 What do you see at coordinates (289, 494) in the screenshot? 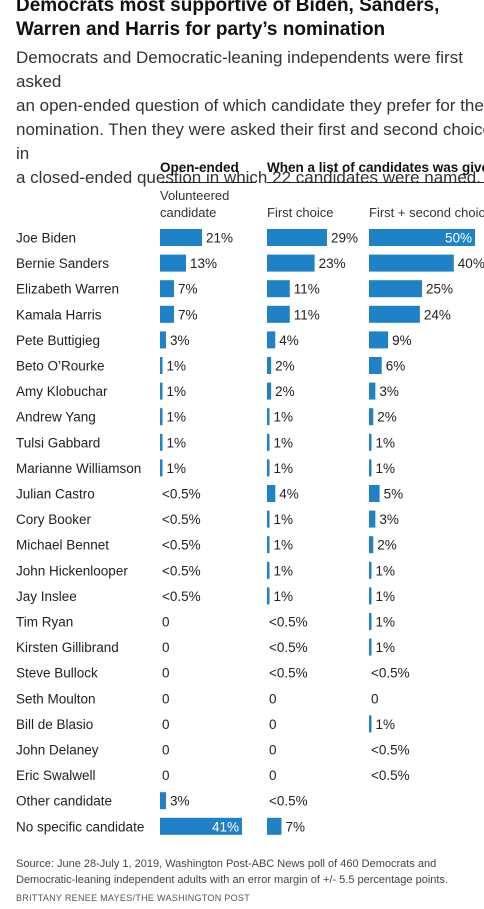
I see `data-label-julian-castro-series-1: 4%` at bounding box center [289, 494].